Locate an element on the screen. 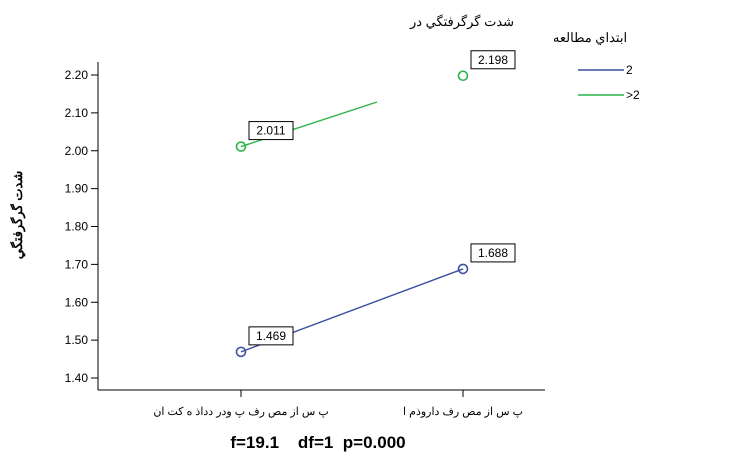 The width and height of the screenshot is (744, 459). data-label-text: 1.688 is located at coordinates (493, 253).